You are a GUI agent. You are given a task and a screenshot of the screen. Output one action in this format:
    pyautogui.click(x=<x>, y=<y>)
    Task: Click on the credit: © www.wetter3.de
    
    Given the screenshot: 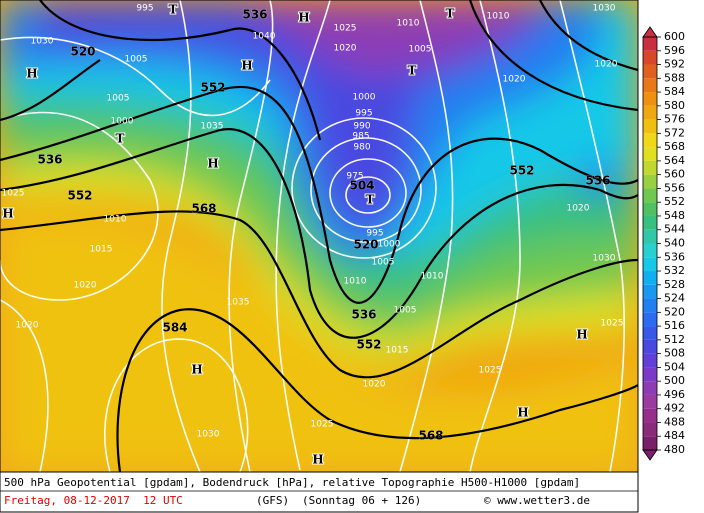 What is the action you would take?
    pyautogui.click(x=537, y=500)
    